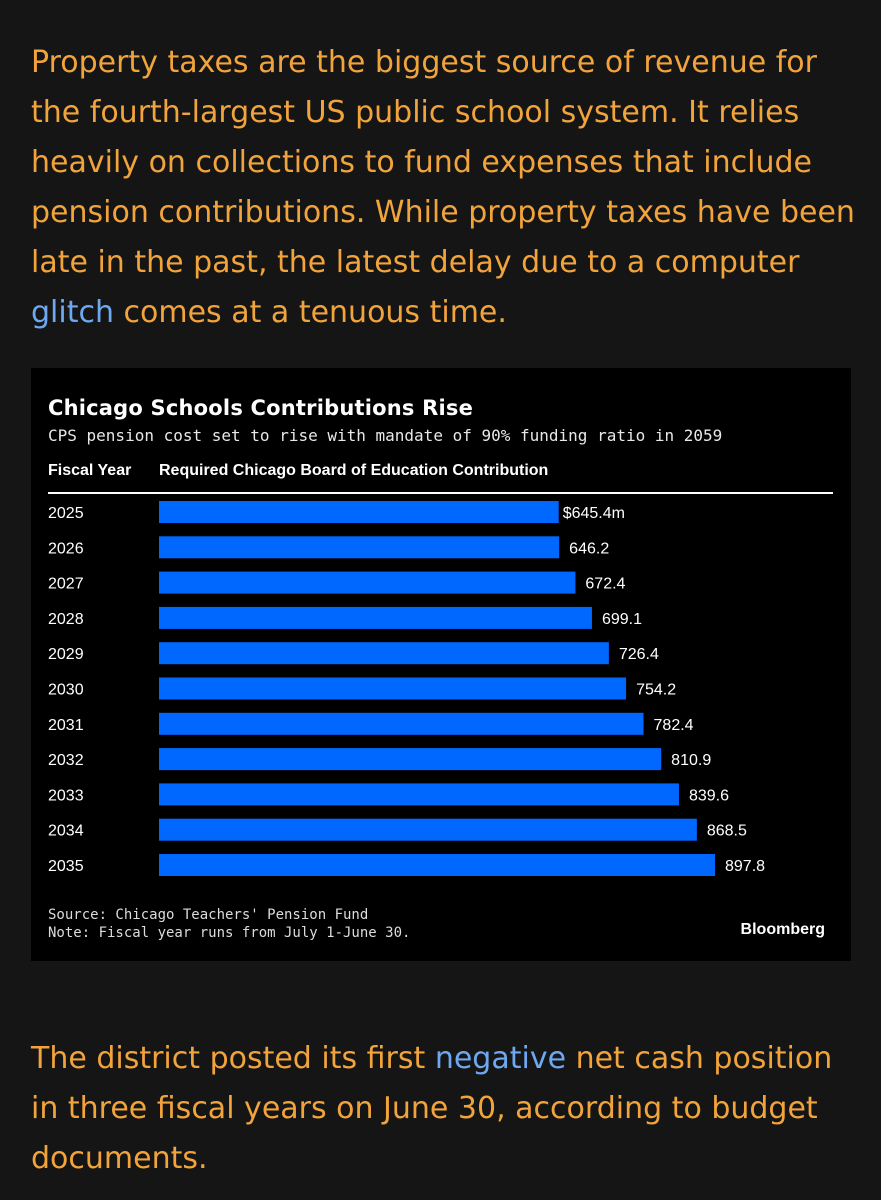  I want to click on year-tick-label: 2027, so click(66, 584).